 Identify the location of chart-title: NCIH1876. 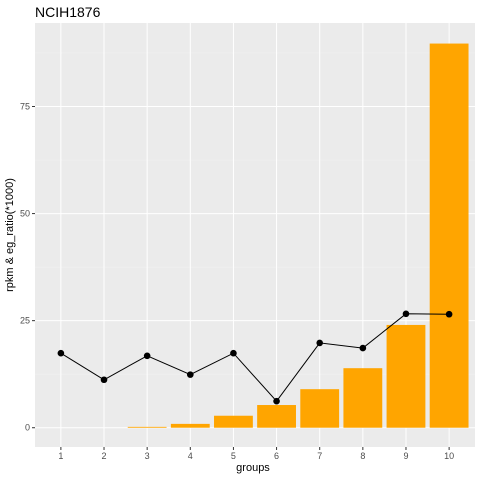
(68, 12).